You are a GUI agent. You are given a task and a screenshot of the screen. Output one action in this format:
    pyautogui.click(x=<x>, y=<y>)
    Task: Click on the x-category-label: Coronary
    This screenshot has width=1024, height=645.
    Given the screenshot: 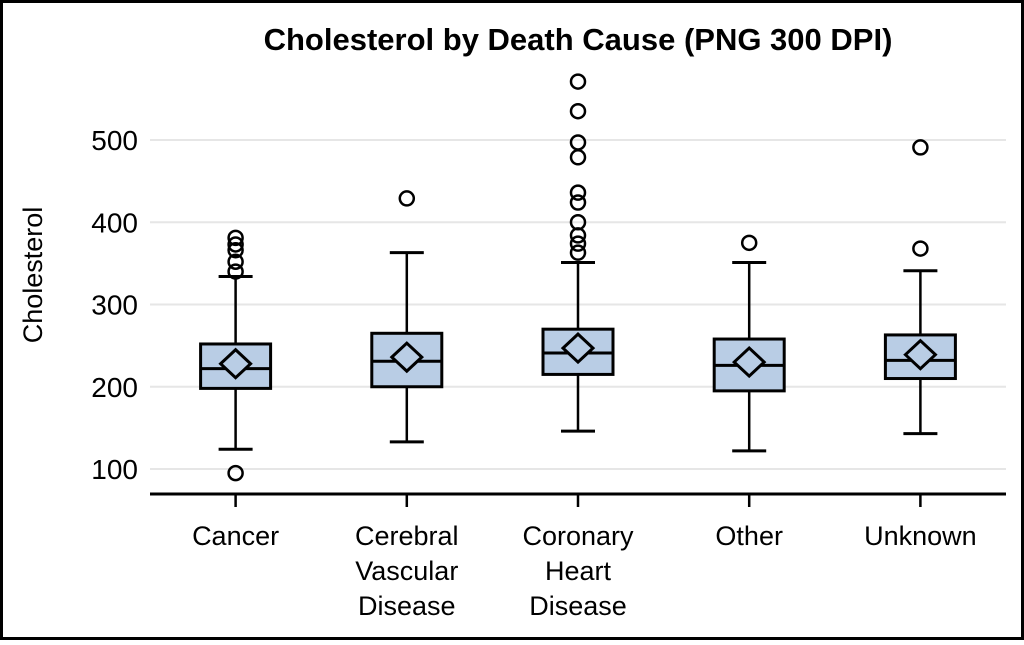 What is the action you would take?
    pyautogui.click(x=578, y=536)
    